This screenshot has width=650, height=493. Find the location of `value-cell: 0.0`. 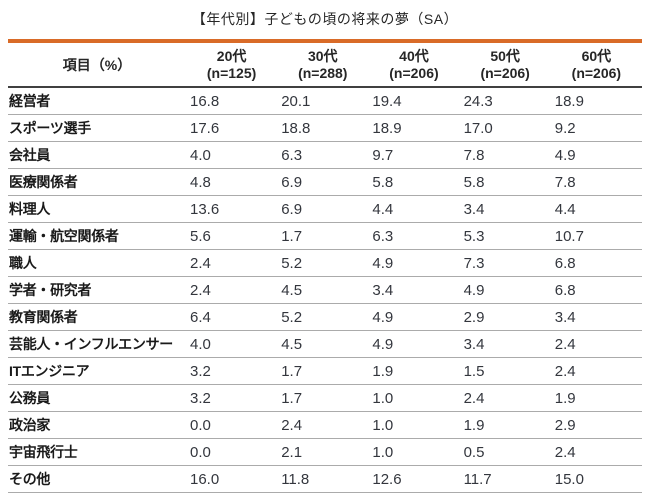

value-cell: 0.0 is located at coordinates (232, 425).